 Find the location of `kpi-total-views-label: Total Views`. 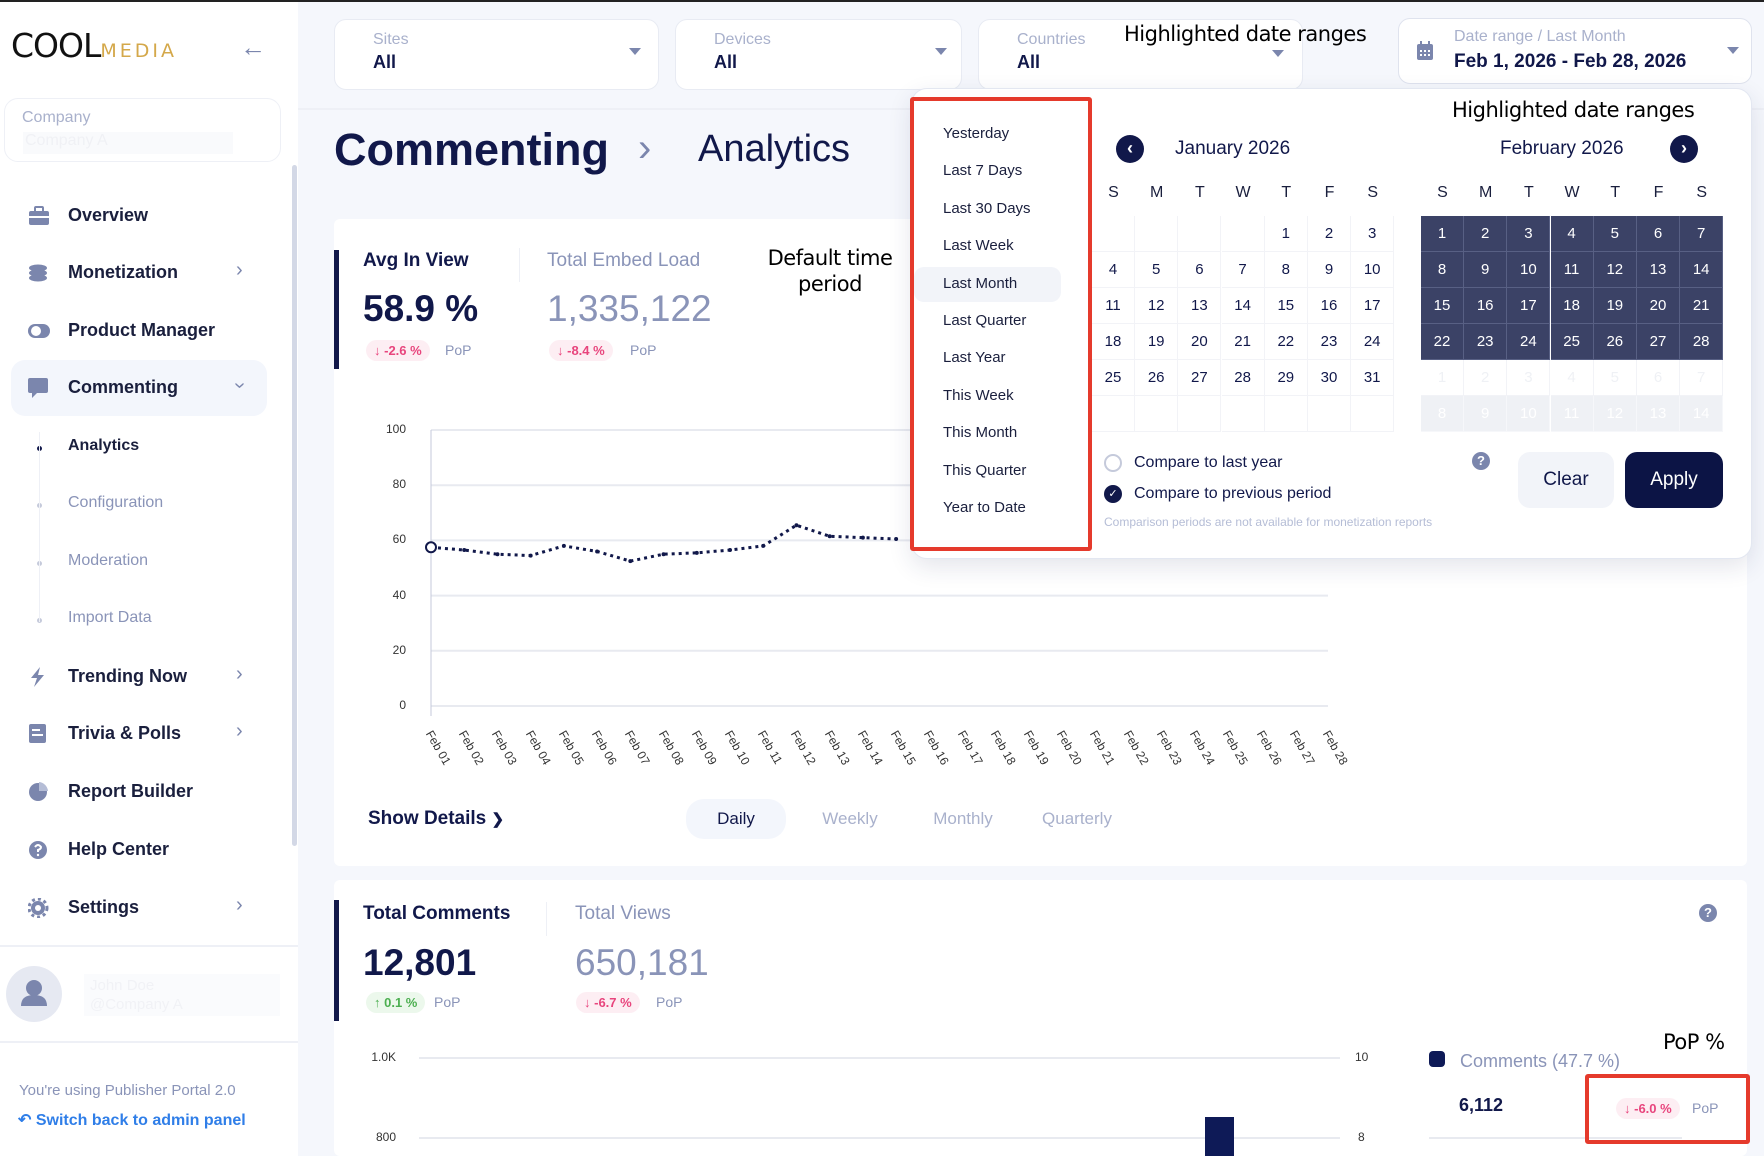

kpi-total-views-label: Total Views is located at coordinates (623, 913).